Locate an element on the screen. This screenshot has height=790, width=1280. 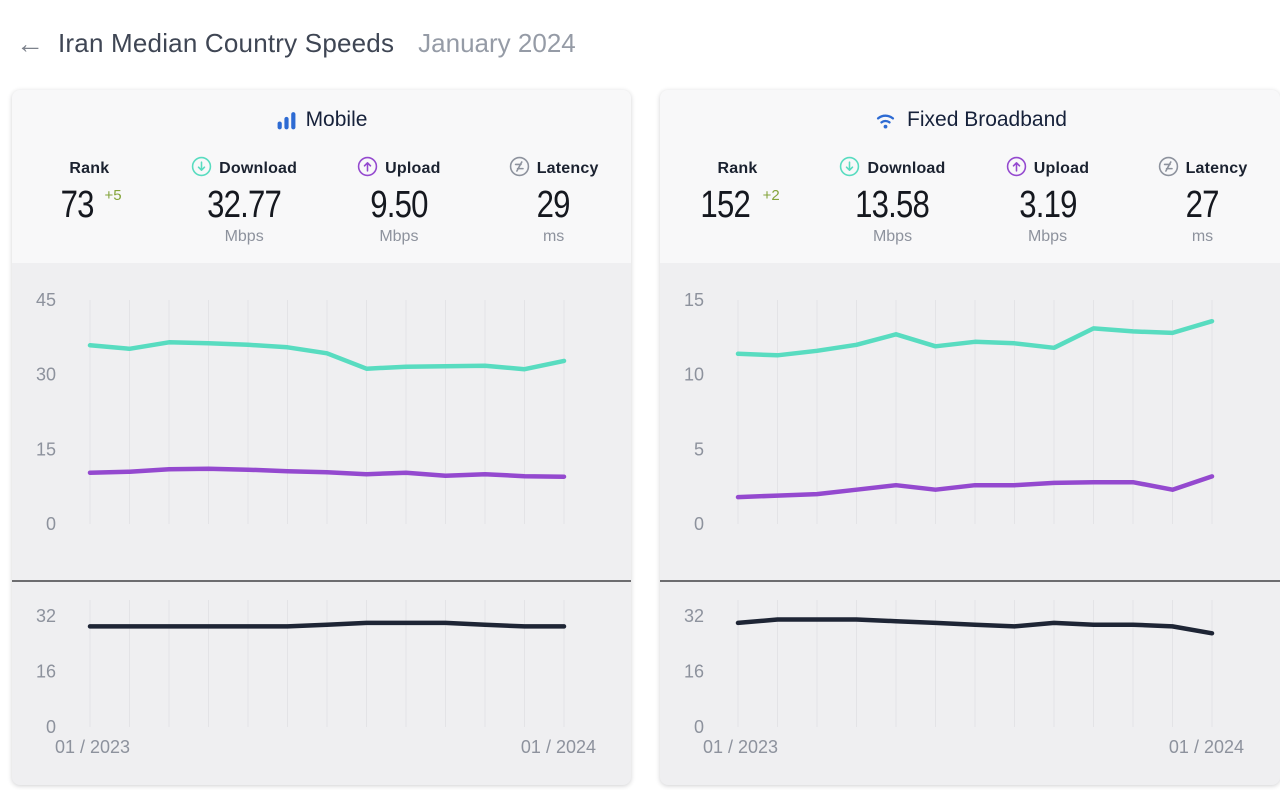
stat-download: Download 32.77 Mbps is located at coordinates (244, 201).